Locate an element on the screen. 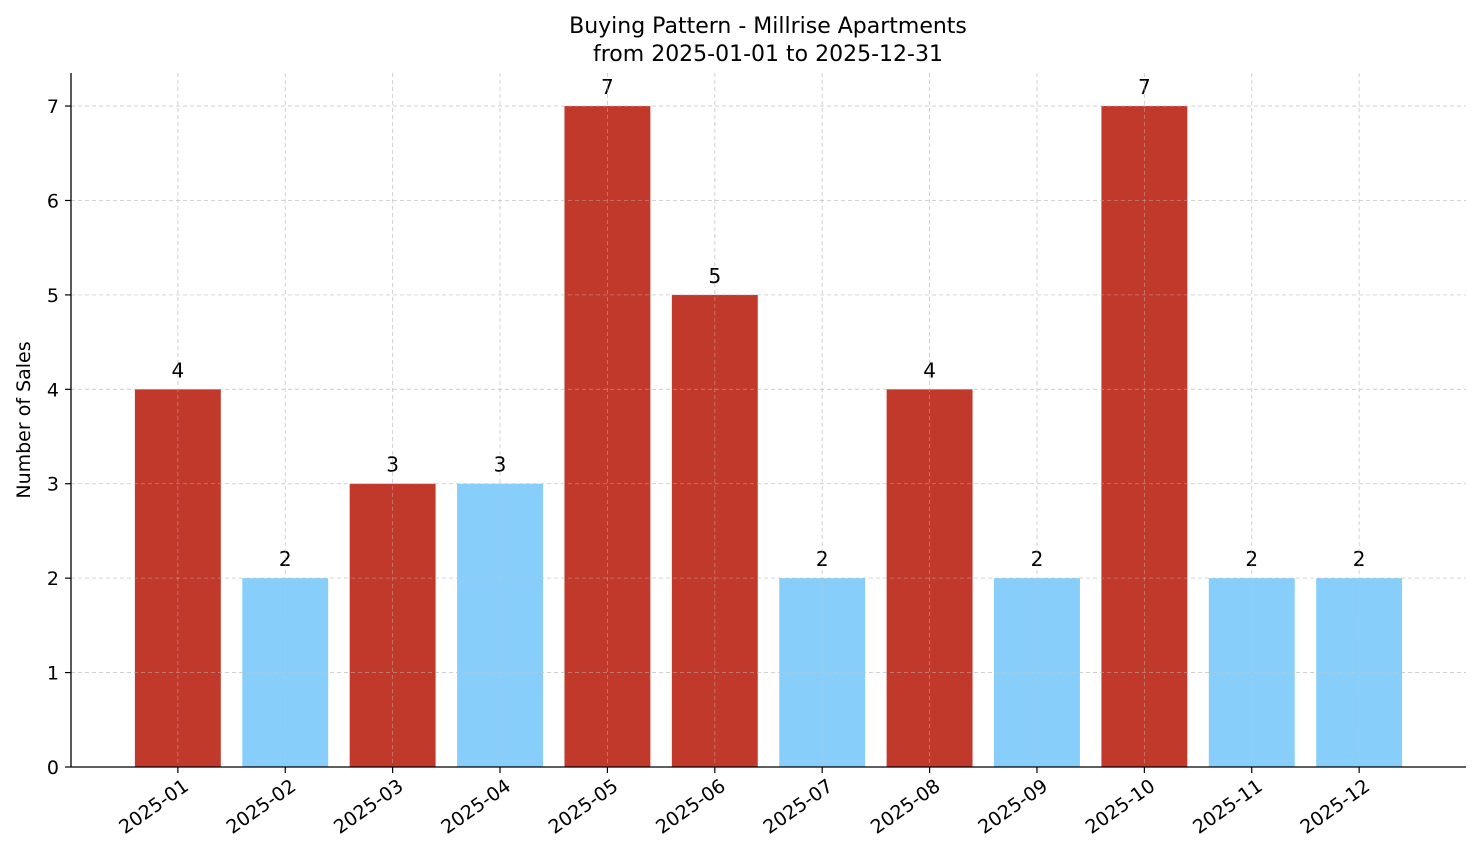  y-tick-label: 6 is located at coordinates (53, 201).